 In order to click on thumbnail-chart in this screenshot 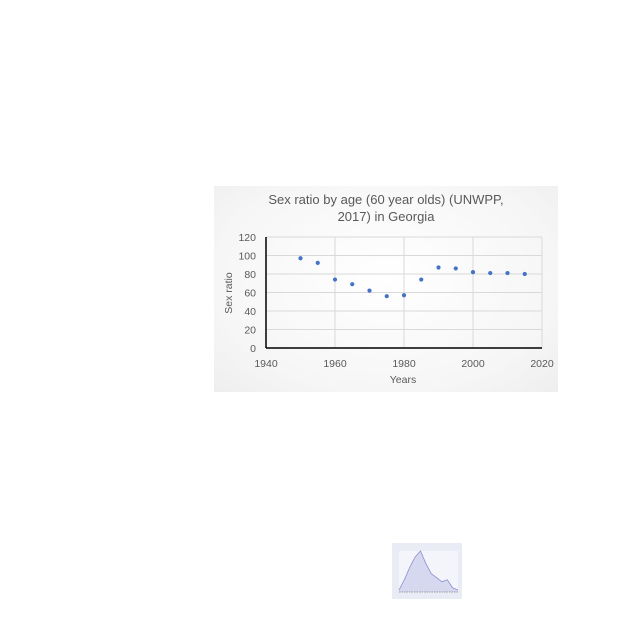, I will do `click(427, 571)`.